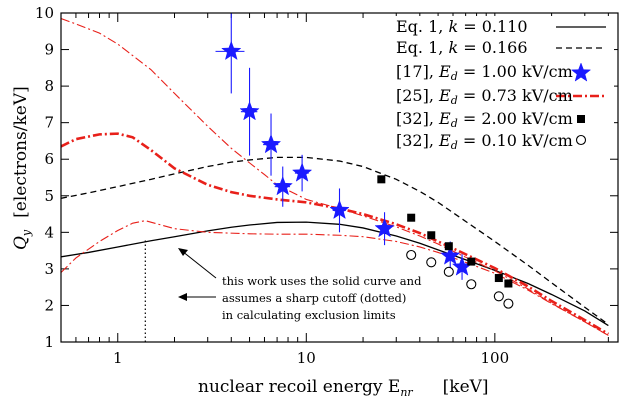  I want to click on y-tick-label: 7, so click(49, 123).